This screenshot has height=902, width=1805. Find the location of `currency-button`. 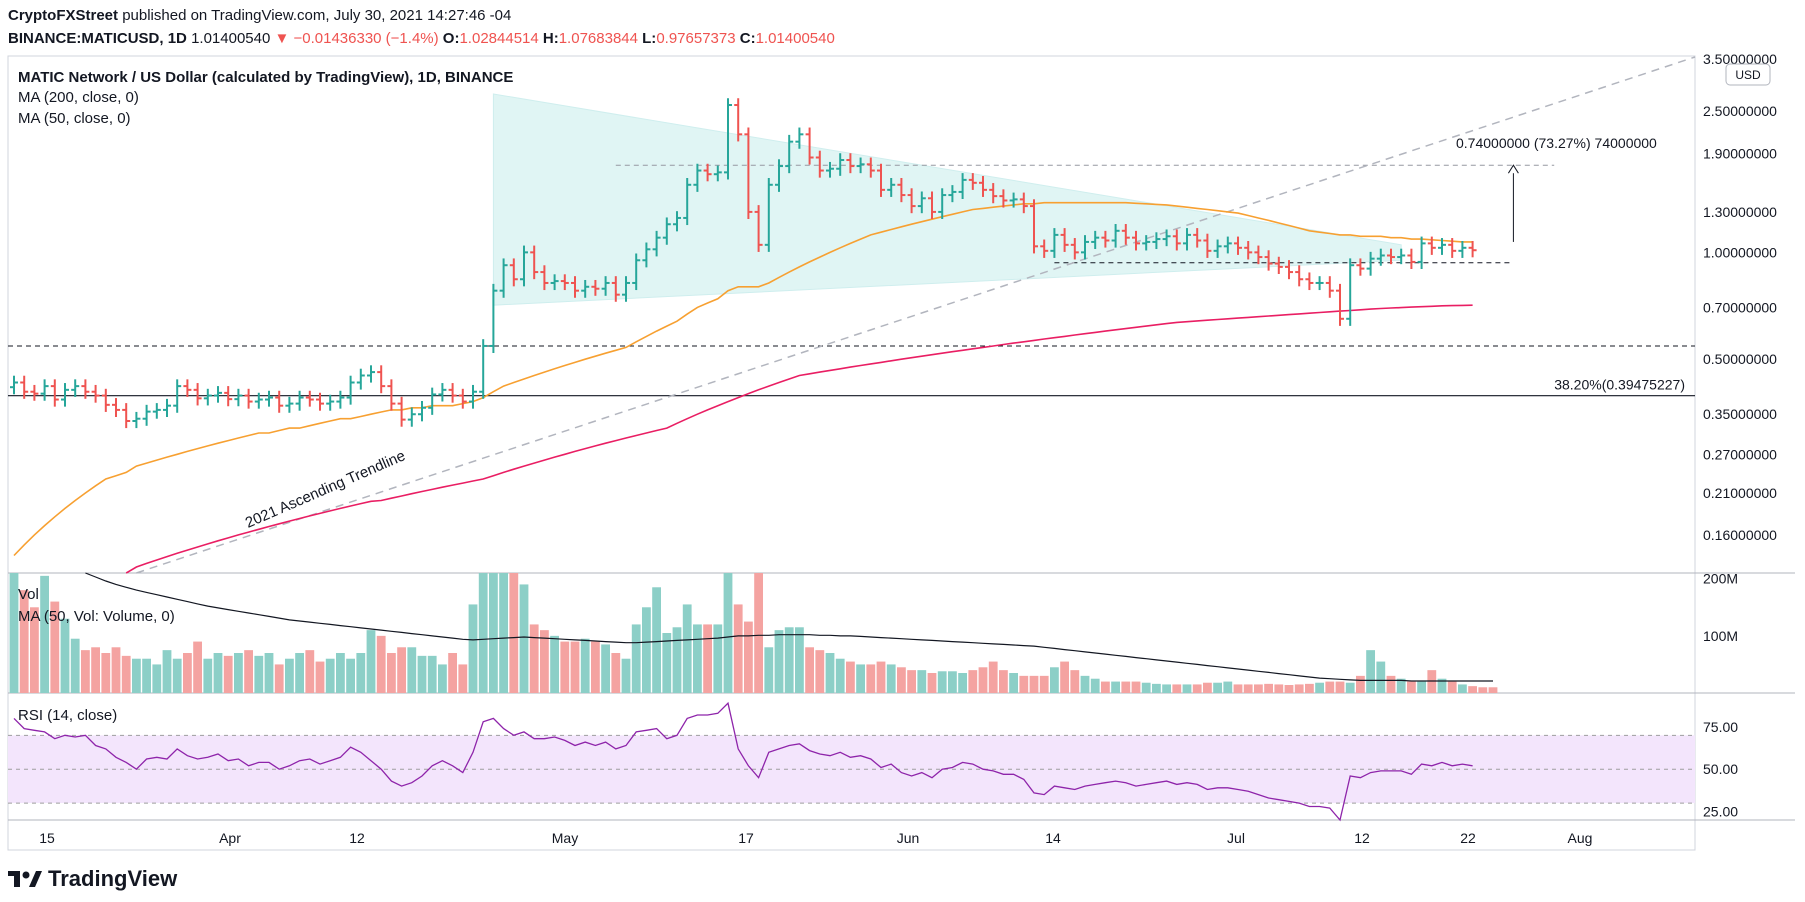

currency-button is located at coordinates (1748, 74).